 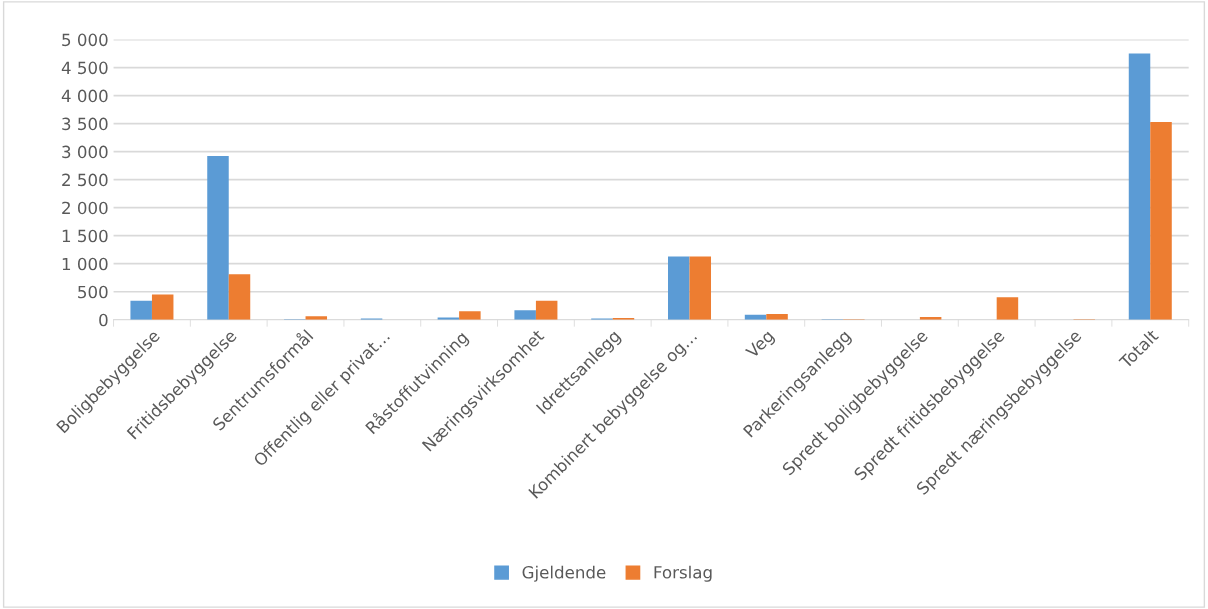 What do you see at coordinates (683, 573) in the screenshot?
I see `legend-label: Forslag` at bounding box center [683, 573].